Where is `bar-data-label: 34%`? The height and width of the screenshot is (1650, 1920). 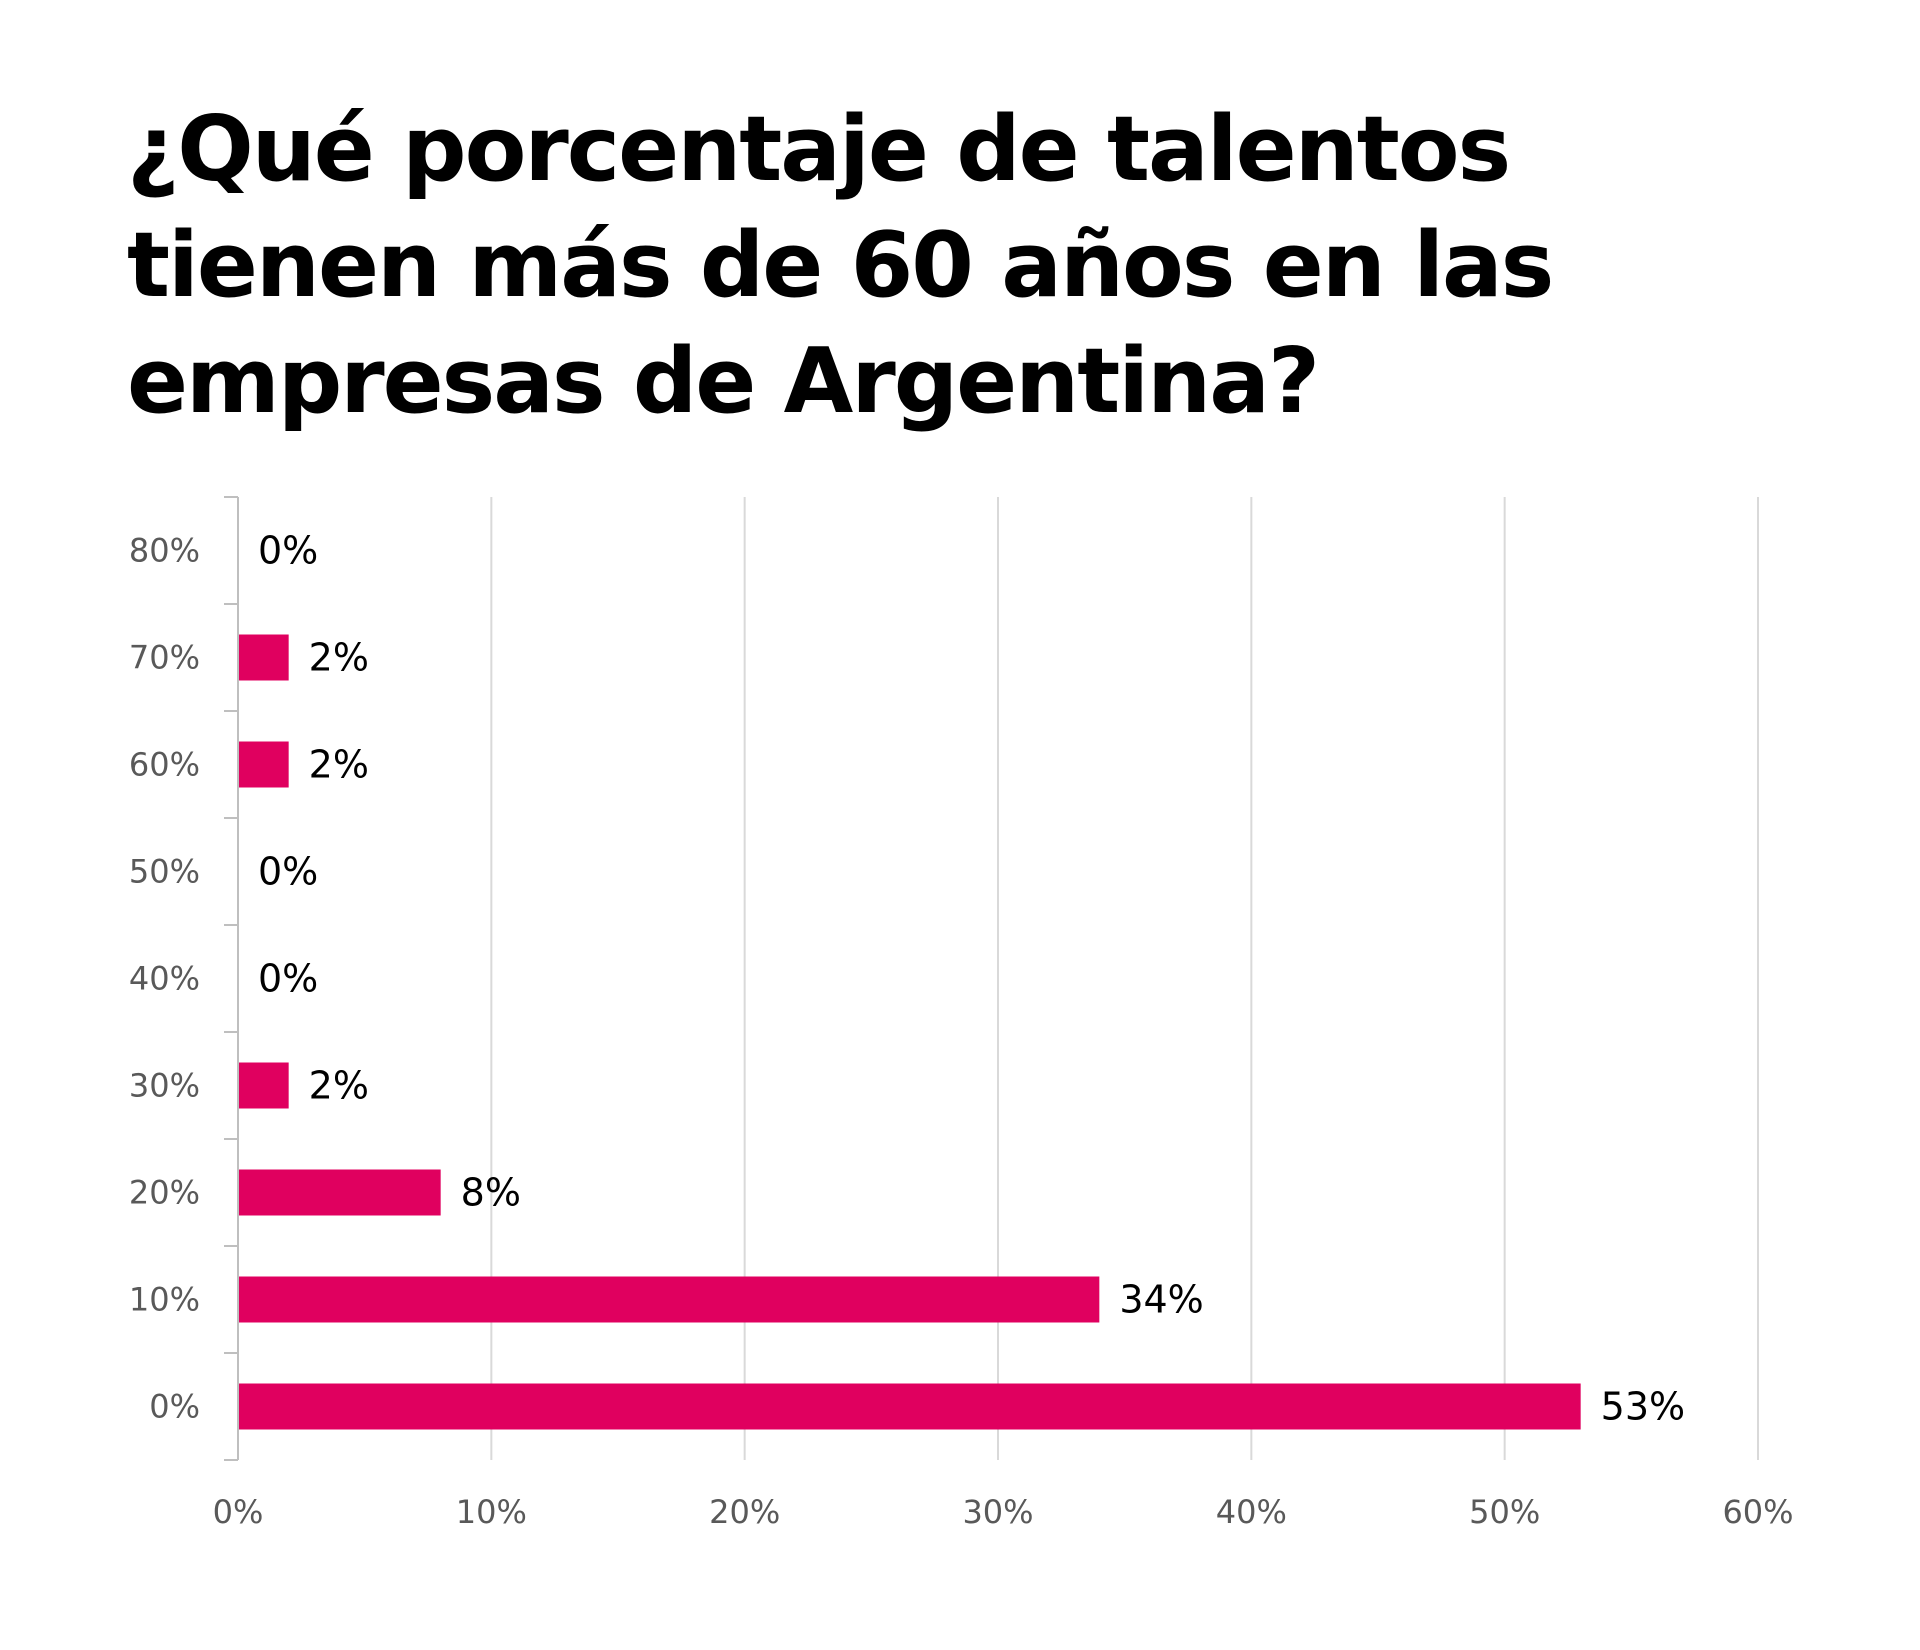
bar-data-label: 34% is located at coordinates (1161, 1300).